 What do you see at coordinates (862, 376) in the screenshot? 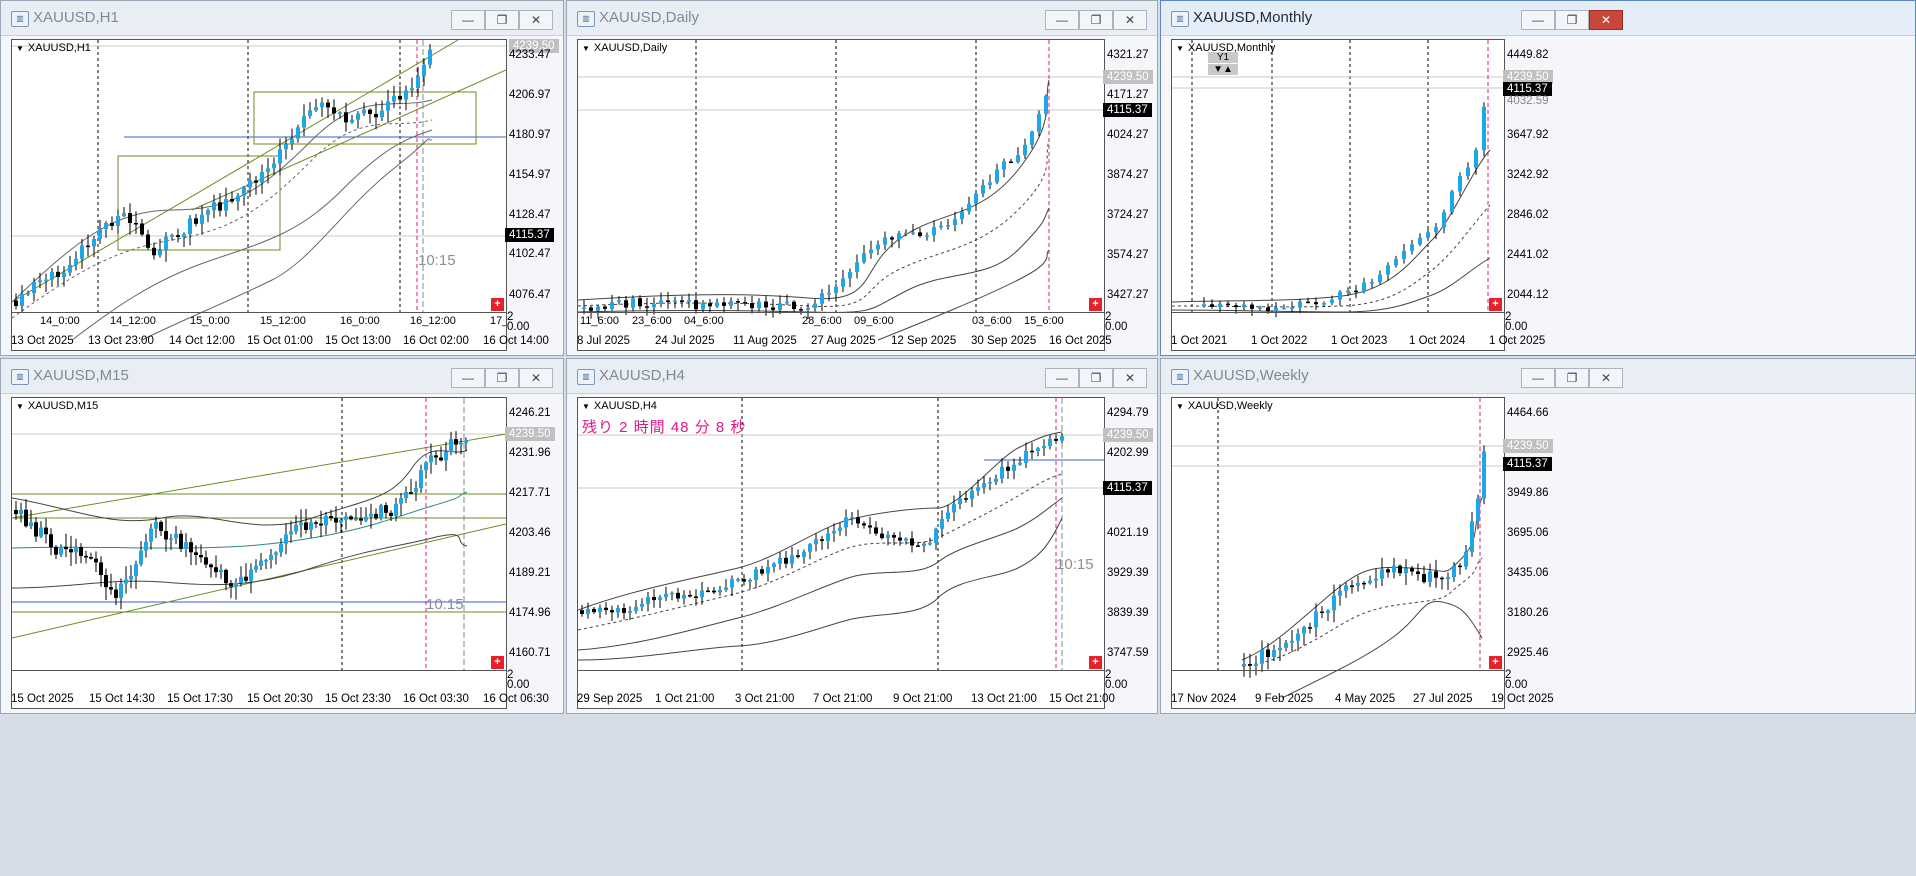
I see `window-titlebar: ▥ XAUUSD,H4 — ❐ ✕` at bounding box center [862, 376].